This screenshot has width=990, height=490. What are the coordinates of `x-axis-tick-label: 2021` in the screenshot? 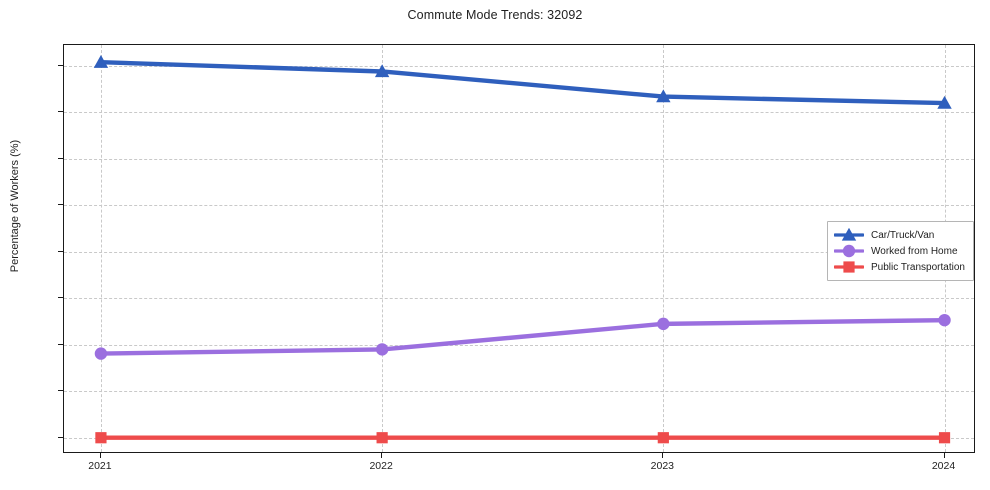 It's located at (100, 466).